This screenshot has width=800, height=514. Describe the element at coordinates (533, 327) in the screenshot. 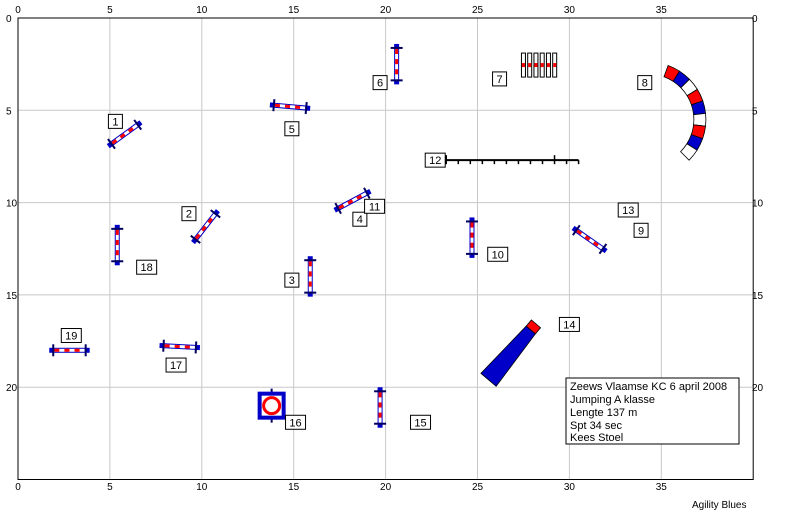

I see `chute-entry` at that location.